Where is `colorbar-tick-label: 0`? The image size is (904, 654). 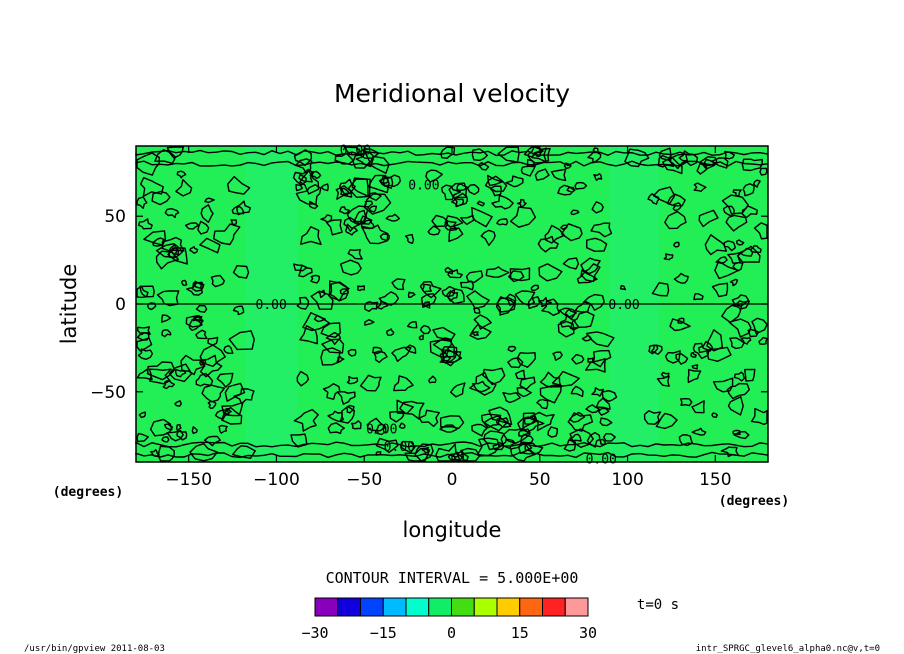 colorbar-tick-label: 0 is located at coordinates (451, 633).